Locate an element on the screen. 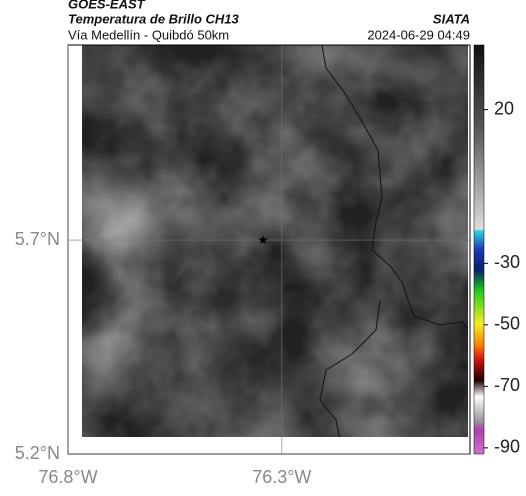 This screenshot has height=496, width=526. colorbar is located at coordinates (479, 249).